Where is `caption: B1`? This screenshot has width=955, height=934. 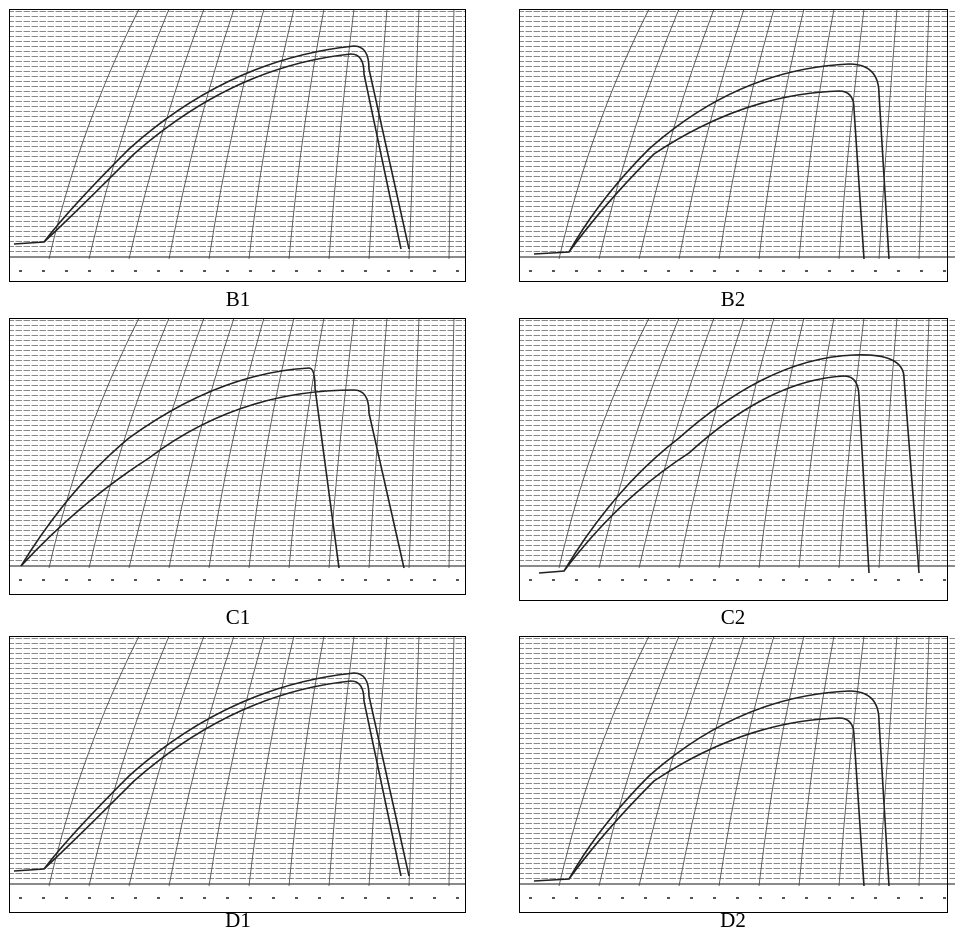
caption: B1 is located at coordinates (238, 299).